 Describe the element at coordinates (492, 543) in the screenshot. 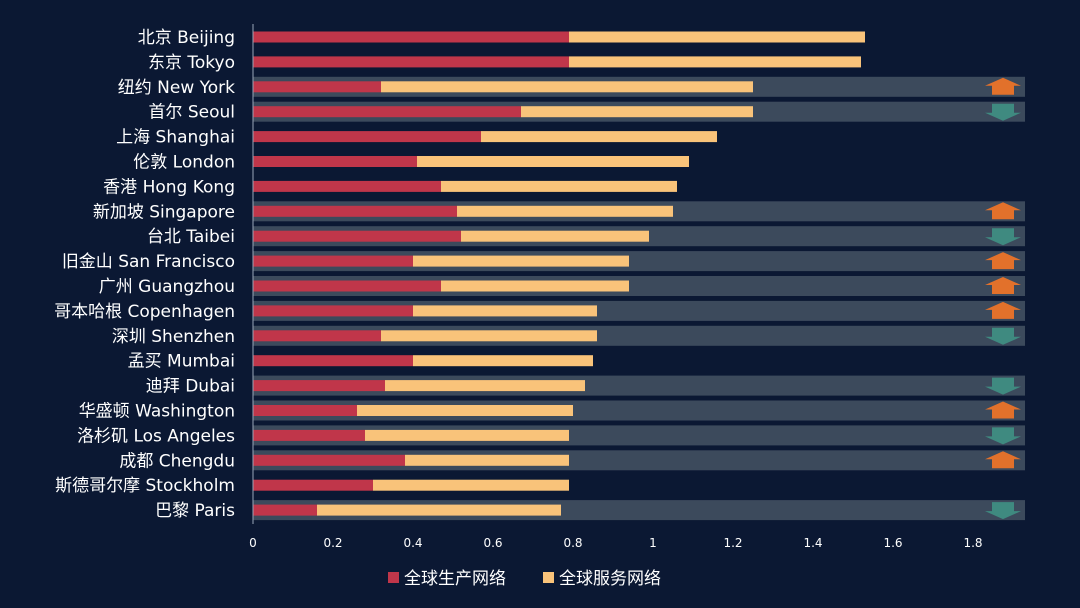

I see `x-tick-label: 0.6` at that location.